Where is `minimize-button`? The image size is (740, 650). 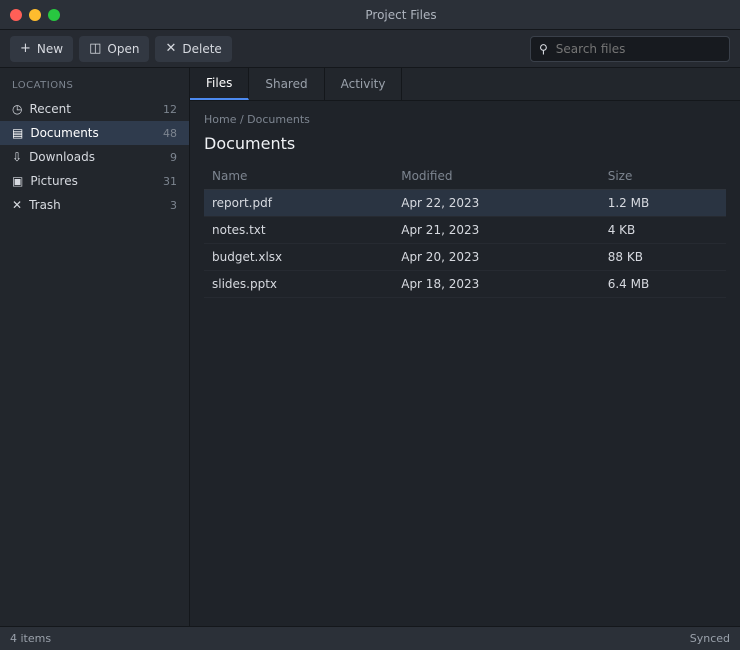
minimize-button is located at coordinates (35, 14).